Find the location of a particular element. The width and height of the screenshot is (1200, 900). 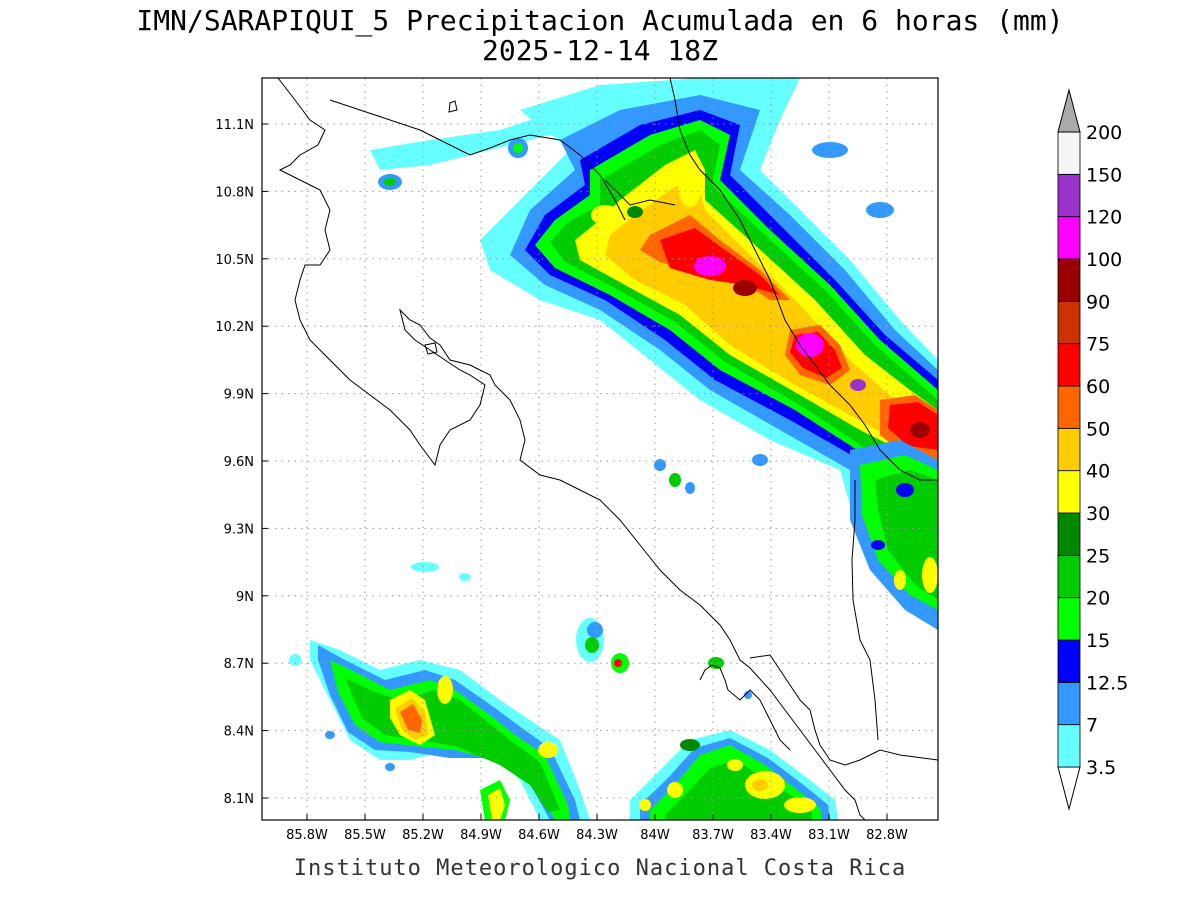

colorbar-level-label: 90 is located at coordinates (1098, 302).